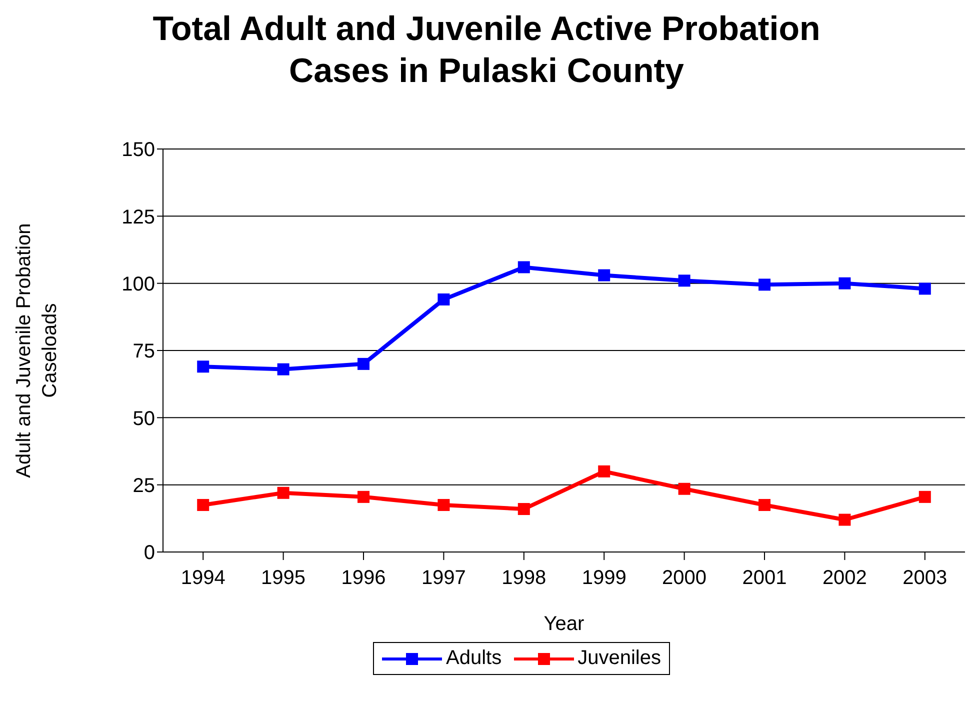  What do you see at coordinates (487, 50) in the screenshot?
I see `chart-title: Total Adult and Juvenile Active Probation Cases in Pulaski County` at bounding box center [487, 50].